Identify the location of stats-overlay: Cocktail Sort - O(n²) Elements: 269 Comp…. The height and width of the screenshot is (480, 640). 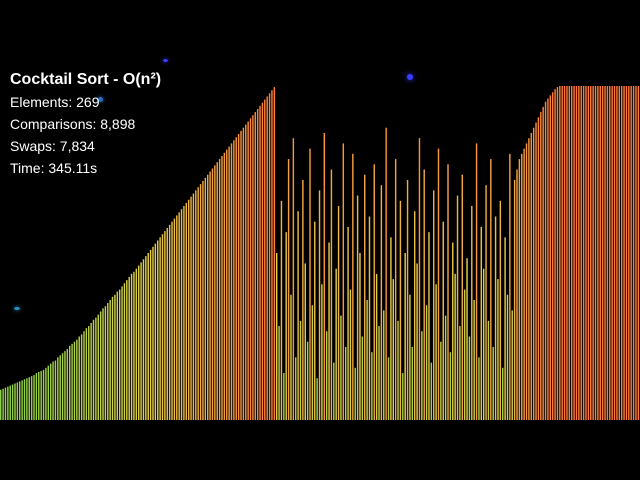
(85, 124).